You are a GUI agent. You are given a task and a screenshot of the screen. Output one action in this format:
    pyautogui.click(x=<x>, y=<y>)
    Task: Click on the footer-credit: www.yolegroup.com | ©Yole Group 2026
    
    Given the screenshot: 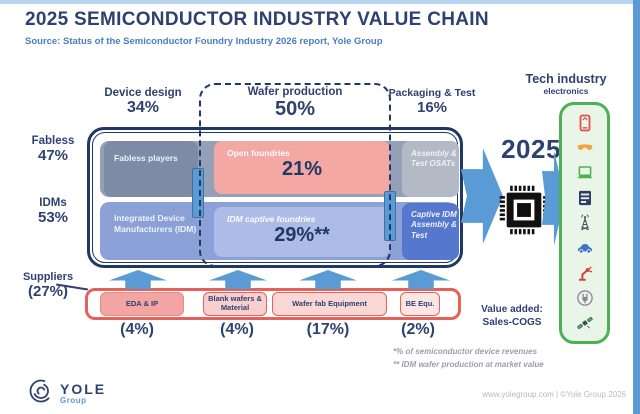 What is the action you would take?
    pyautogui.click(x=554, y=394)
    